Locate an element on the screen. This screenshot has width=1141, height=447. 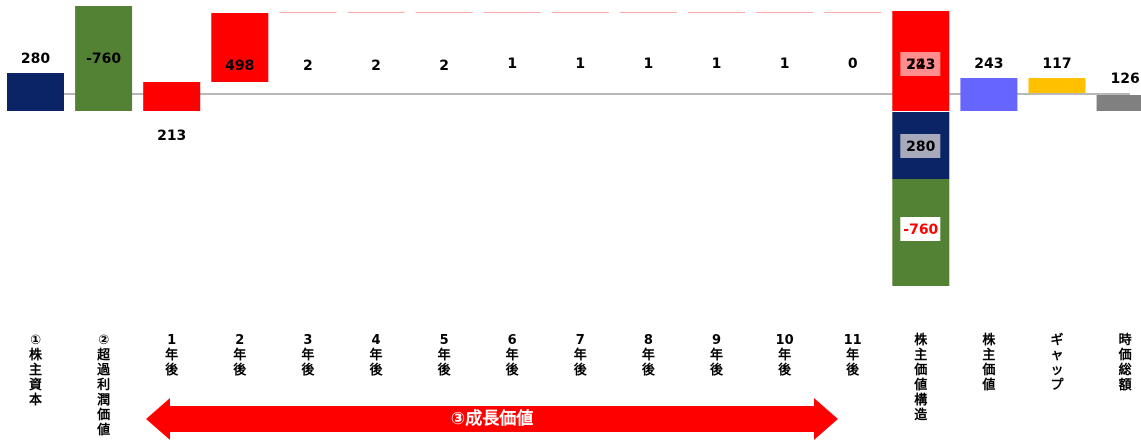
structure-label-3: -760 is located at coordinates (920, 230).